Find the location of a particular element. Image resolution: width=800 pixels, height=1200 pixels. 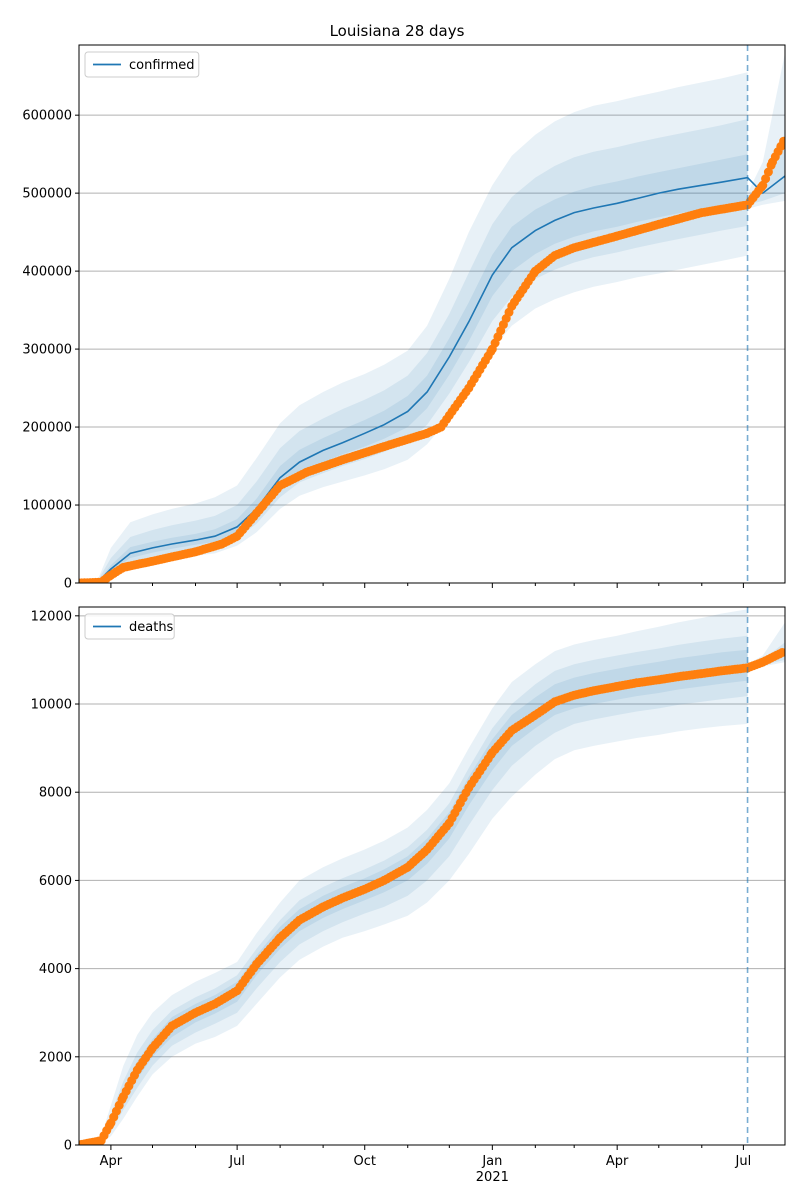

legend-label: confirmed is located at coordinates (162, 65).